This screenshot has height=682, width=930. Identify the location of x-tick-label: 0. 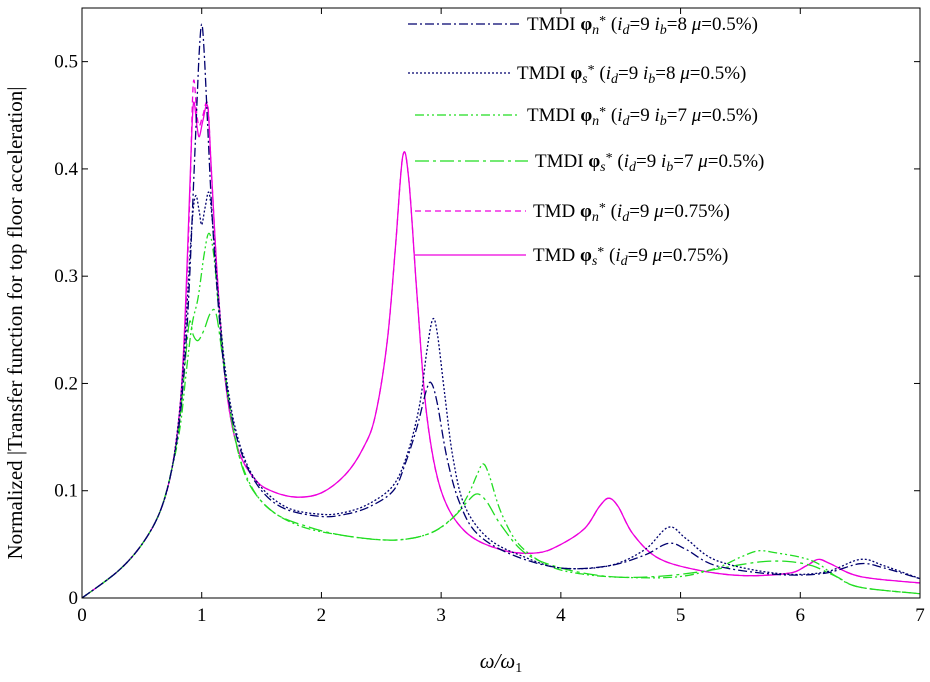
(82, 615).